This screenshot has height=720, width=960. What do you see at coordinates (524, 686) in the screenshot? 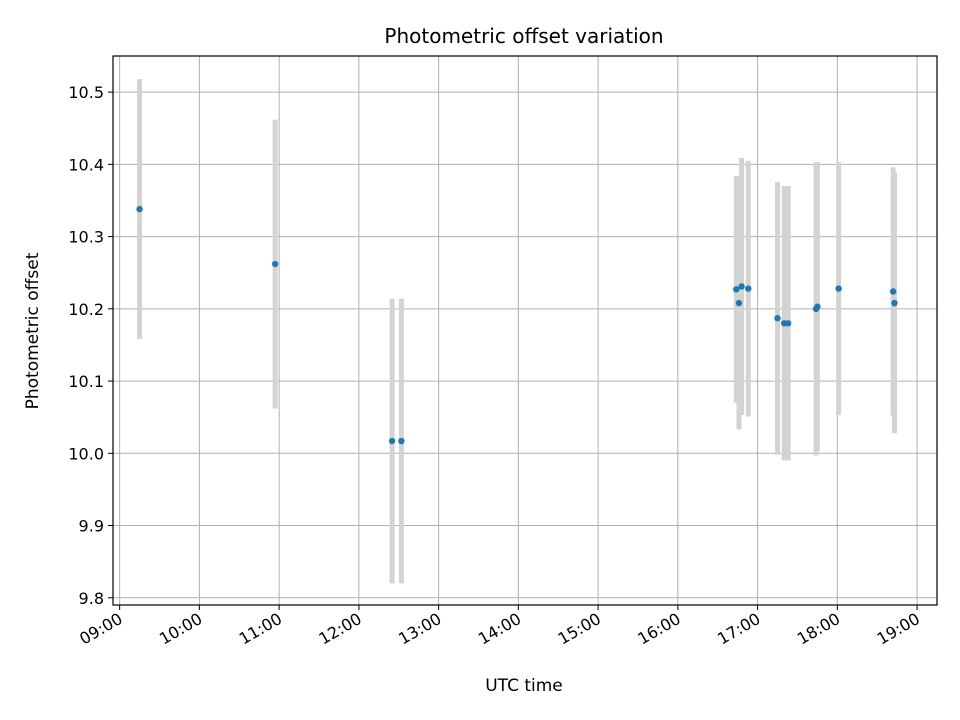
I see `x-axis-label: UTC time` at bounding box center [524, 686].